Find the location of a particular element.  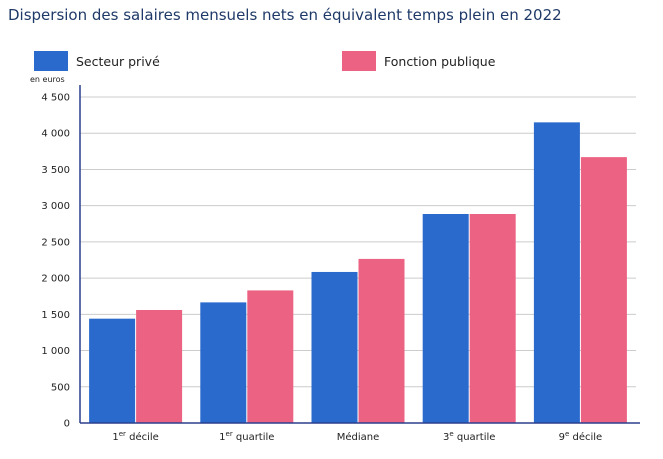

y-tick-label: 4 500 is located at coordinates (55, 98).